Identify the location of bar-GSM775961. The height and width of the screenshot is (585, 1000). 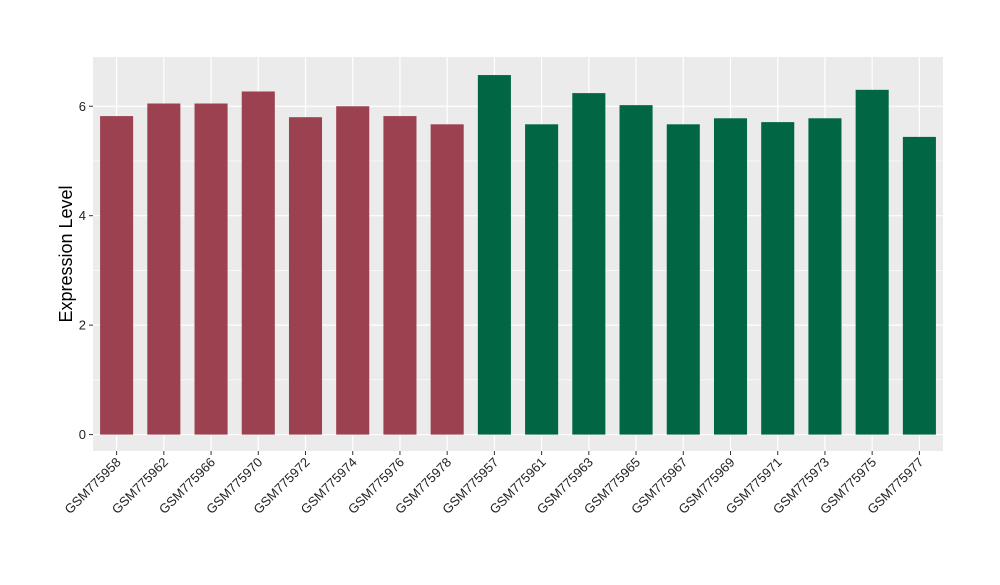
(542, 279).